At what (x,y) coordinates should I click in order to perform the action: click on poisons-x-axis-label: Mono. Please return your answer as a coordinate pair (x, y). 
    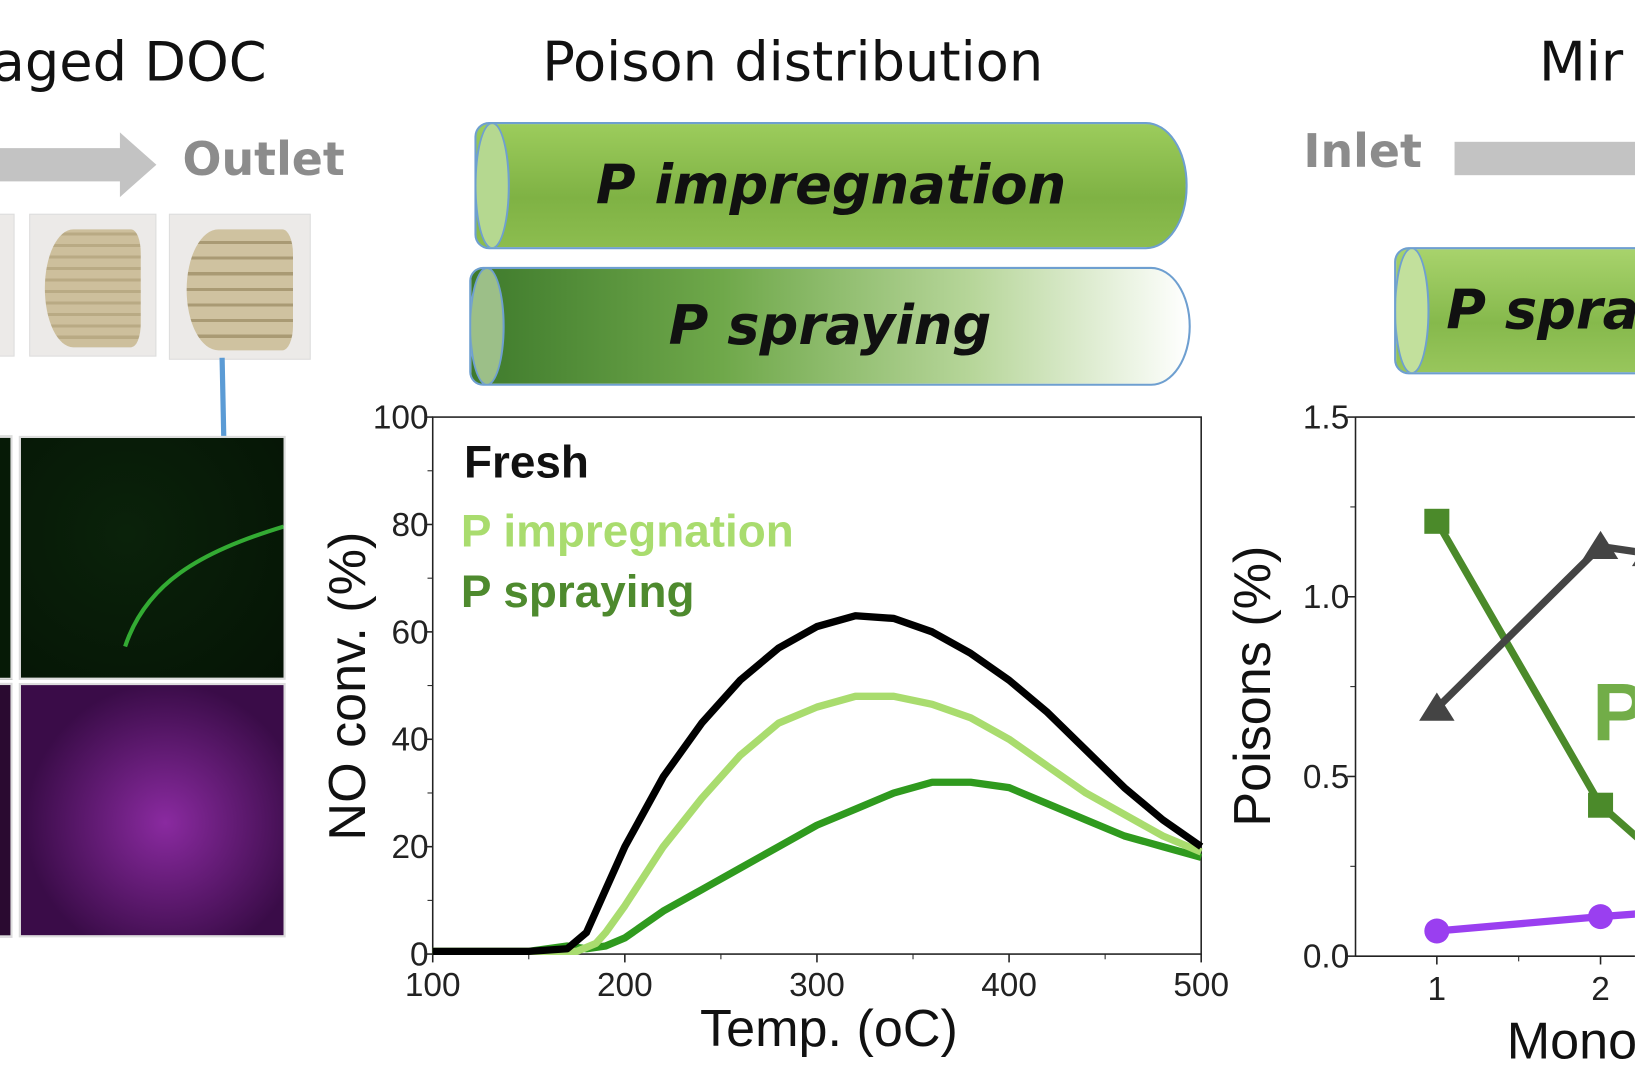
    Looking at the image, I should click on (1571, 1041).